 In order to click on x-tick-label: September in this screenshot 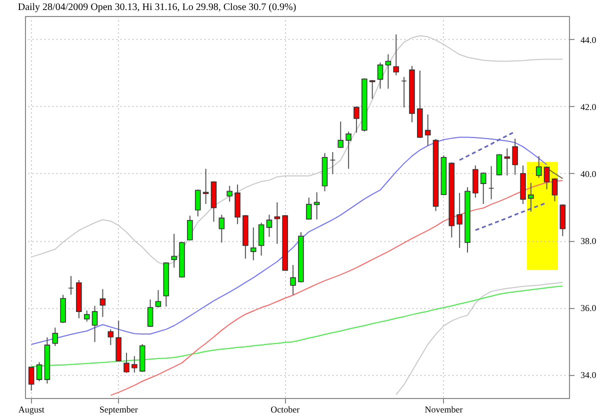, I will do `click(118, 409)`.